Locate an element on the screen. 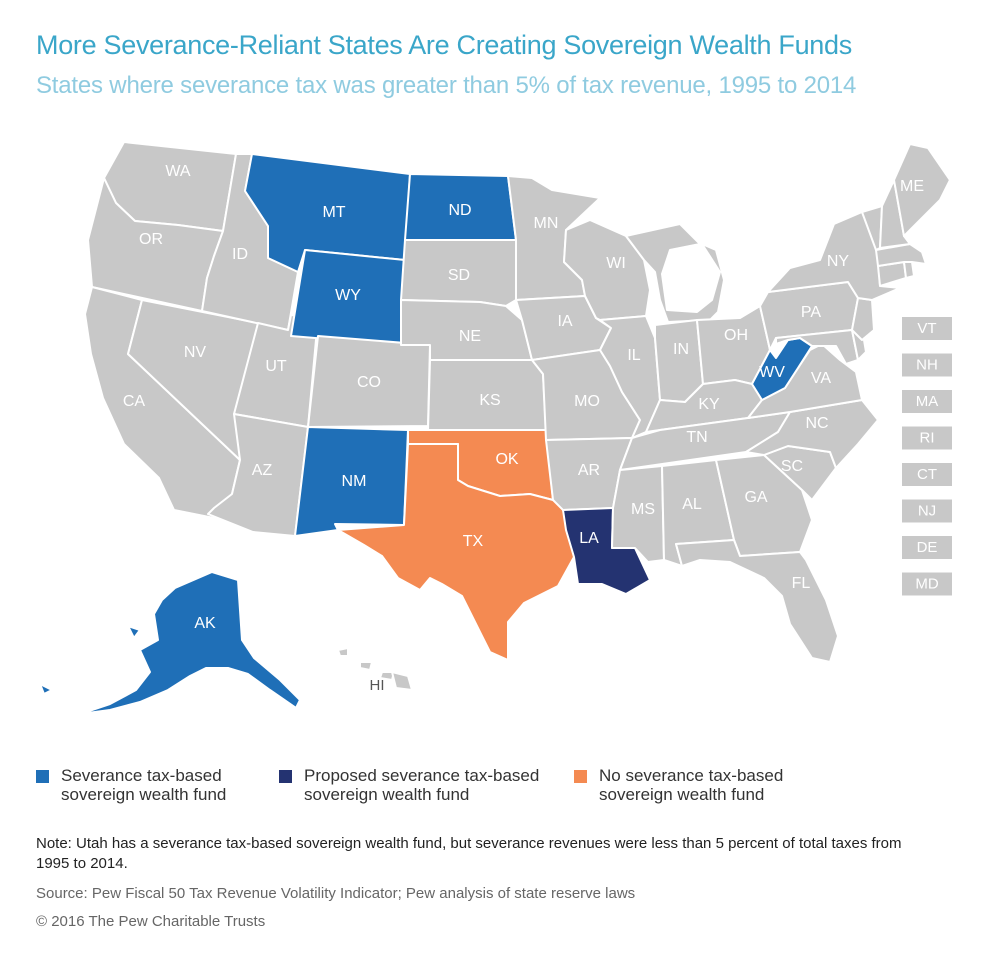  label-ia: IA is located at coordinates (564, 321).